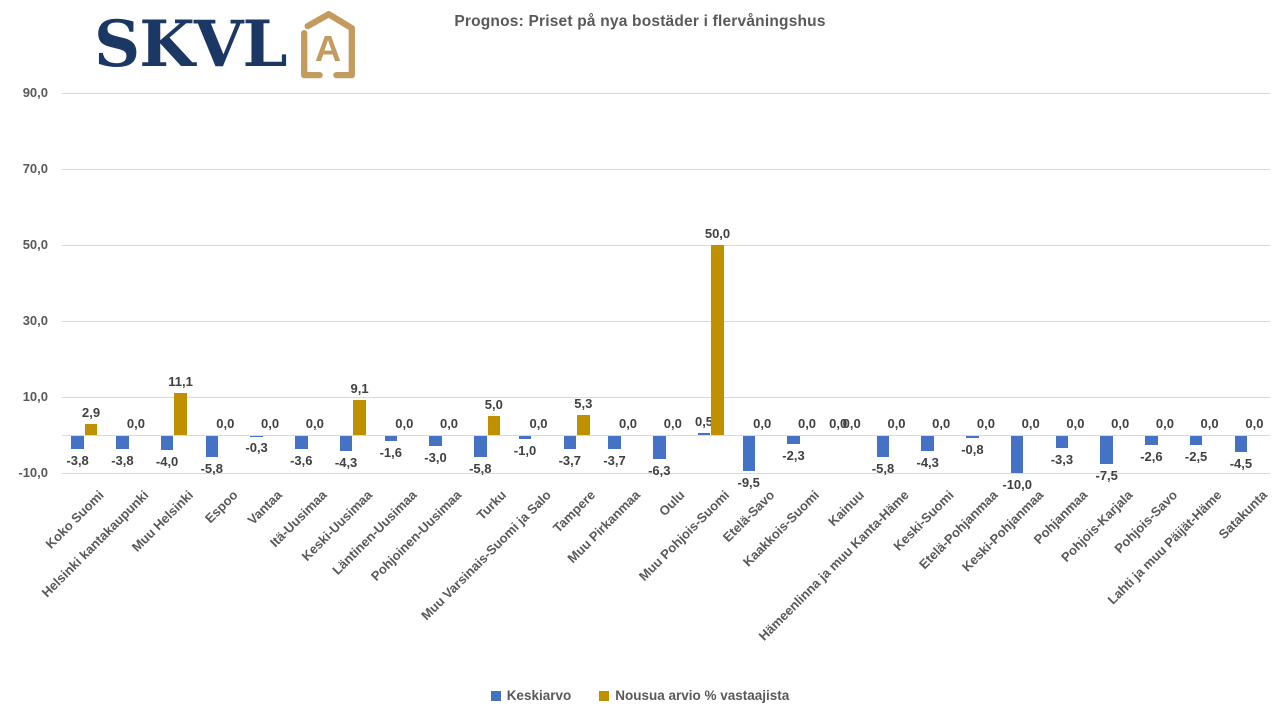  I want to click on data-label: -3,0, so click(435, 458).